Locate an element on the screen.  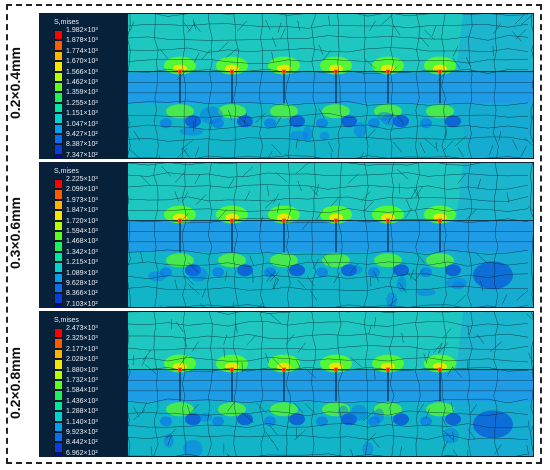
legend-tick: 1.462×10³ is located at coordinates (82, 82).